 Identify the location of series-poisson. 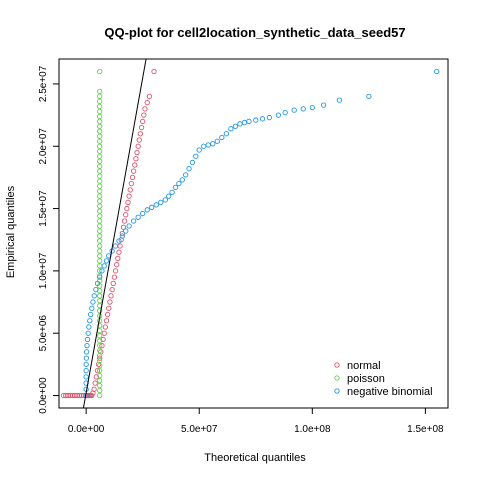
(100, 233).